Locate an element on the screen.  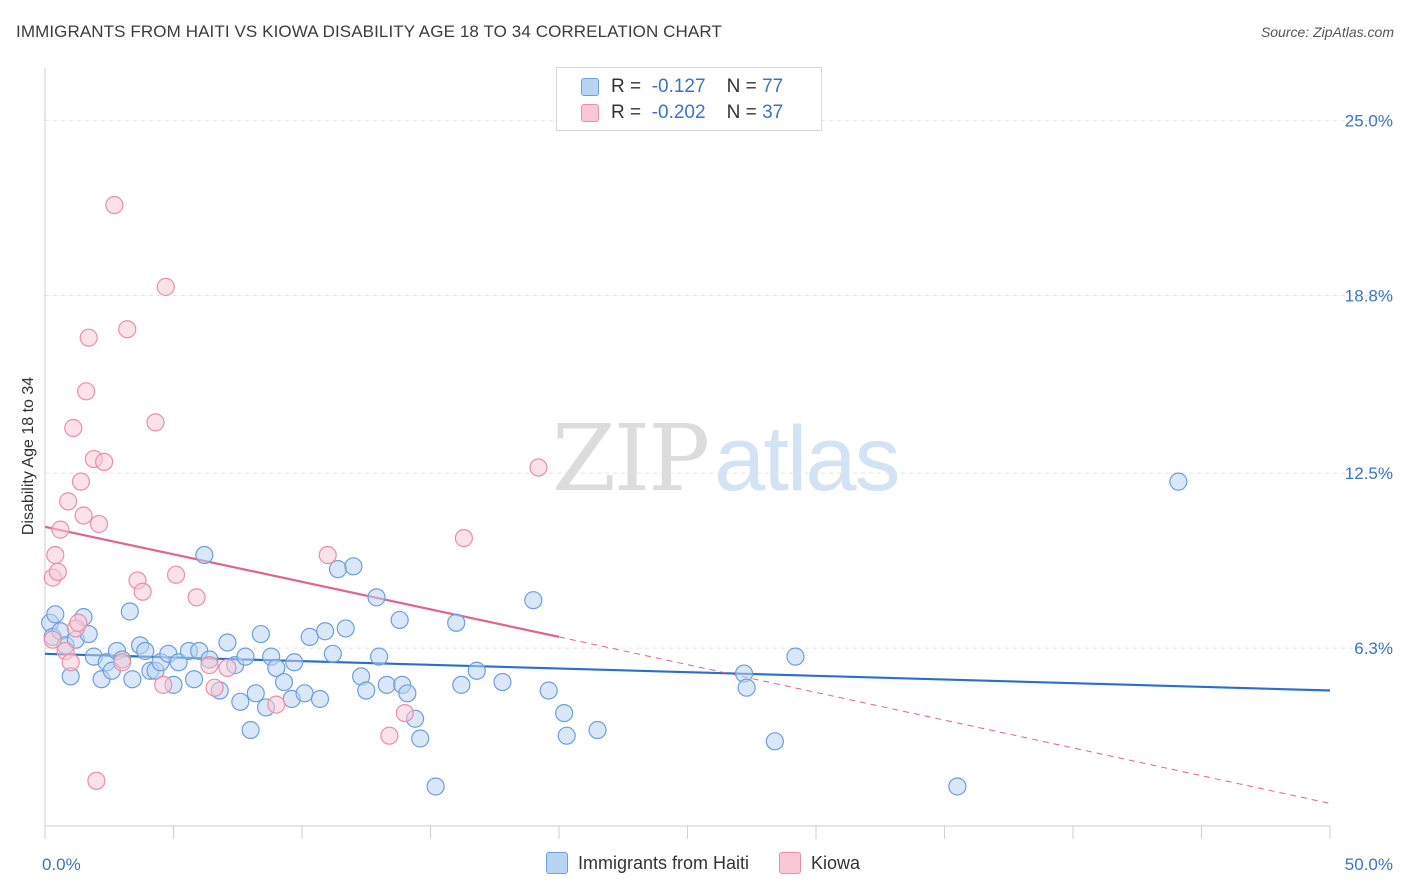
legend-r-value: -0.127 is located at coordinates (678, 86).